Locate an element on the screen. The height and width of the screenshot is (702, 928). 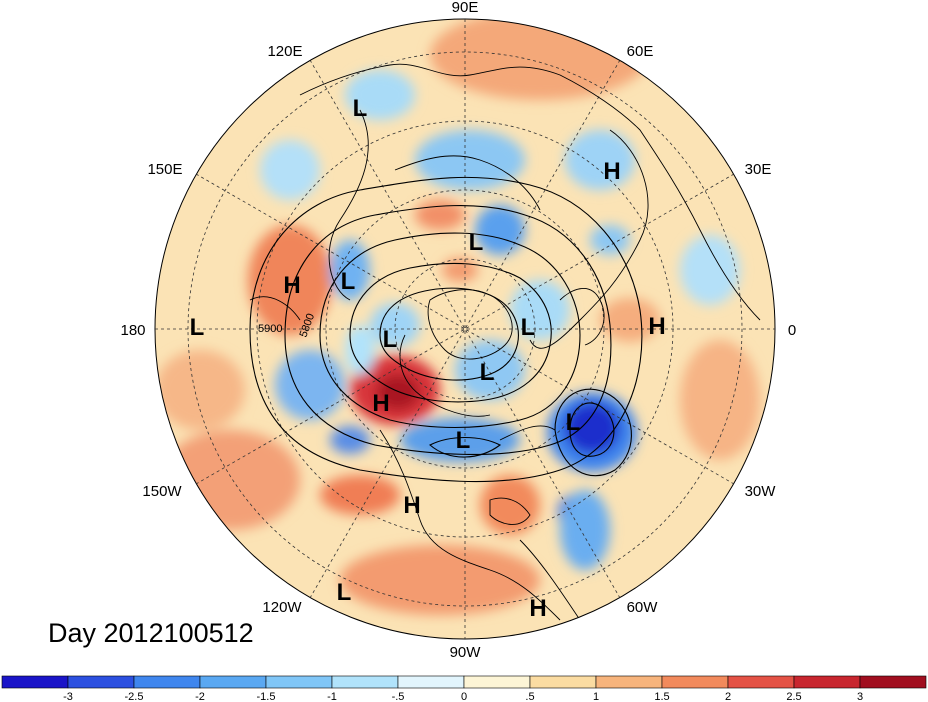
colorbar-tick-label: 3 is located at coordinates (860, 696).